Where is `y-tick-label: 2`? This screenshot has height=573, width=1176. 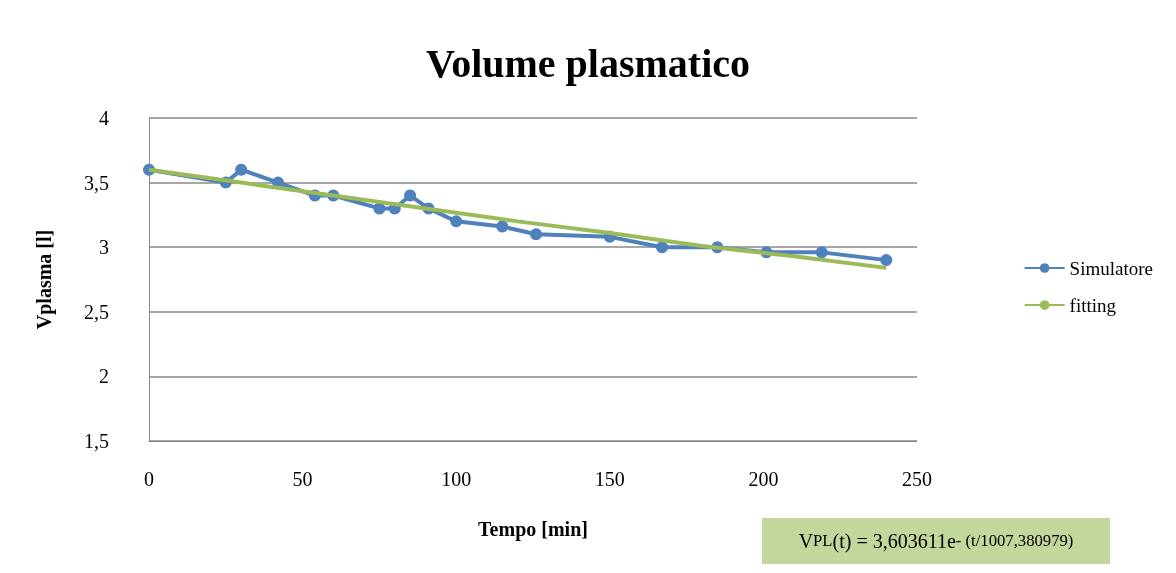
y-tick-label: 2 is located at coordinates (104, 376).